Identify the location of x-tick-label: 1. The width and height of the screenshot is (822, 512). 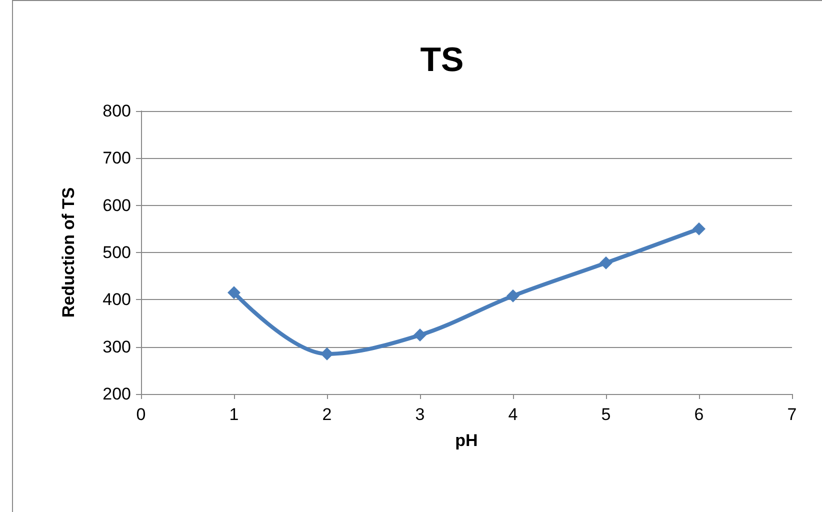
(234, 414).